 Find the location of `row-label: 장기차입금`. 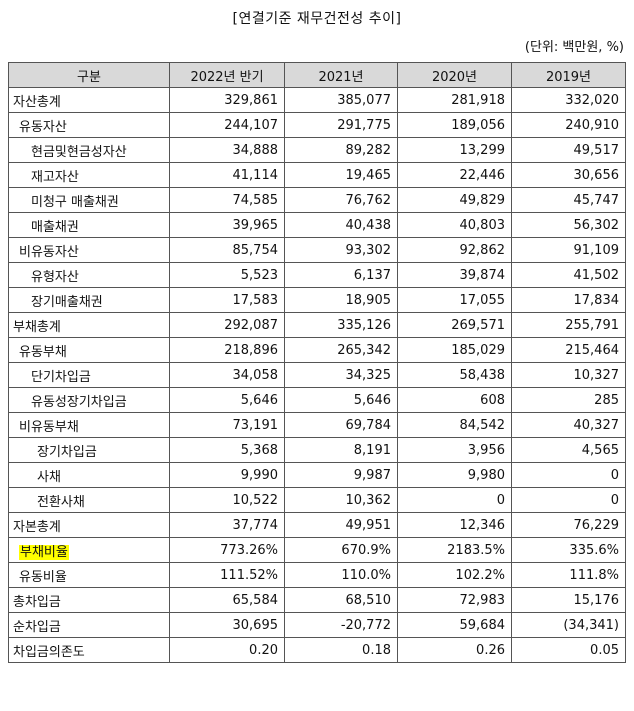

row-label: 장기차입금 is located at coordinates (89, 450).